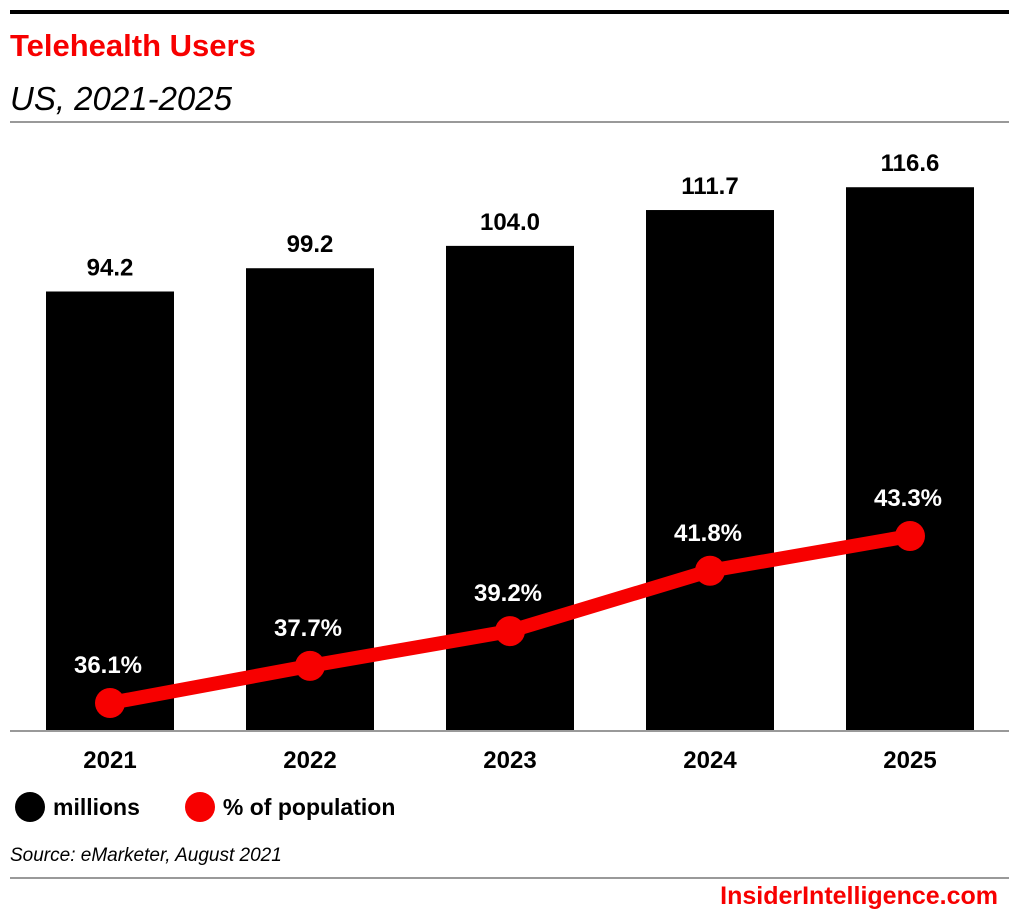 Image resolution: width=1020 pixels, height=920 pixels. Describe the element at coordinates (859, 896) in the screenshot. I see `brand-logo: InsiderIntelligence.com` at that location.